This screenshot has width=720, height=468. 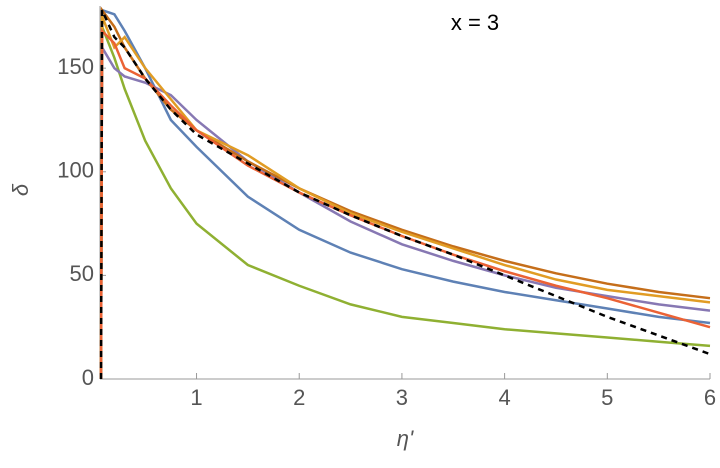 I want to click on y-tick-label: 0, so click(x=88, y=377).